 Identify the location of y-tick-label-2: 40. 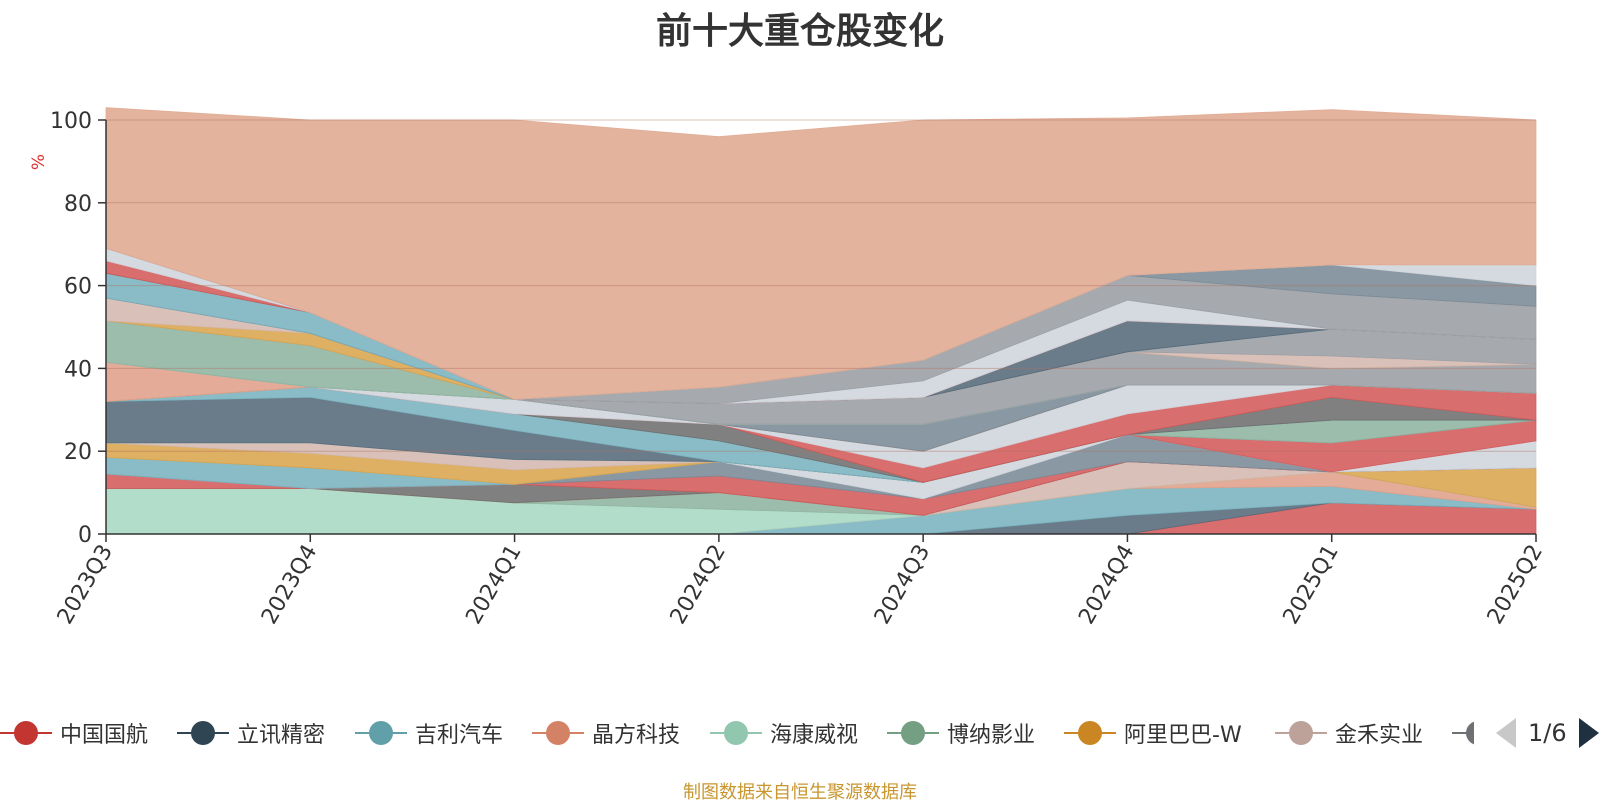
(78, 369).